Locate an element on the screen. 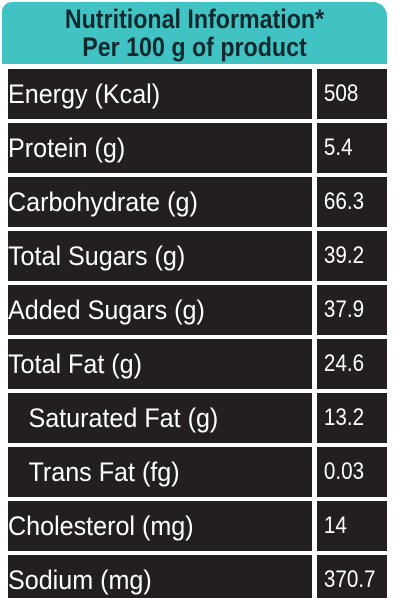 Image resolution: width=400 pixels, height=598 pixels. nutrient-value: 37.9 is located at coordinates (352, 310).